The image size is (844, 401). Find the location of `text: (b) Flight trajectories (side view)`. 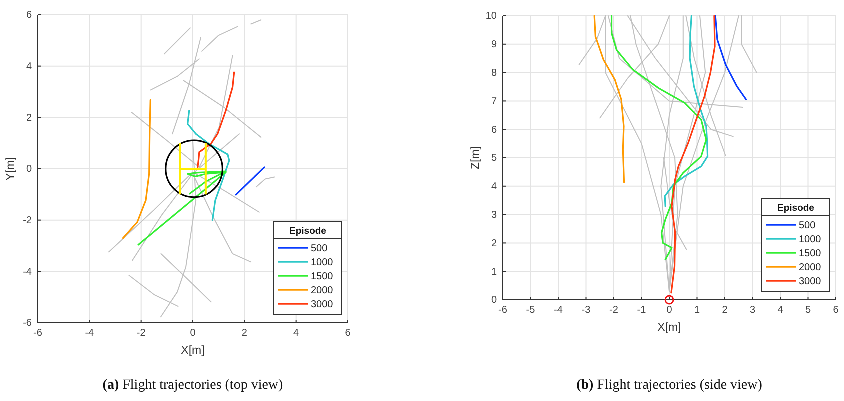

text: (b) Flight trajectories (side view) is located at coordinates (669, 385).